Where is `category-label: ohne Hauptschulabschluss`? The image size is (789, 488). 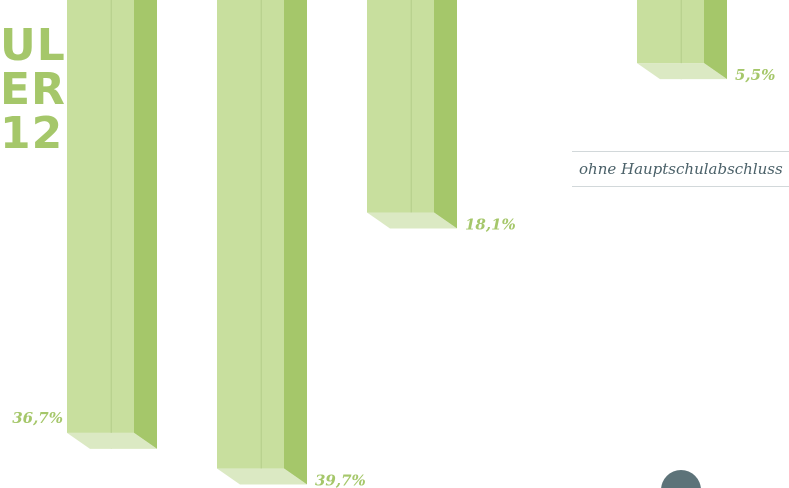 category-label: ohne Hauptschulabschluss is located at coordinates (681, 169).